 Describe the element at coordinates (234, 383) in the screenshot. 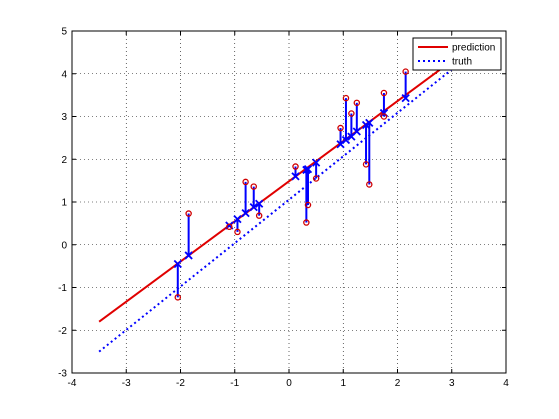

I see `x-tick-label: -1` at that location.